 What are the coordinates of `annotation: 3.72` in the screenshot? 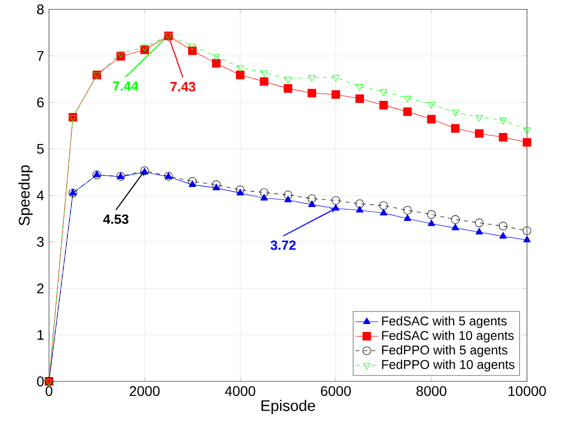 It's located at (283, 245).